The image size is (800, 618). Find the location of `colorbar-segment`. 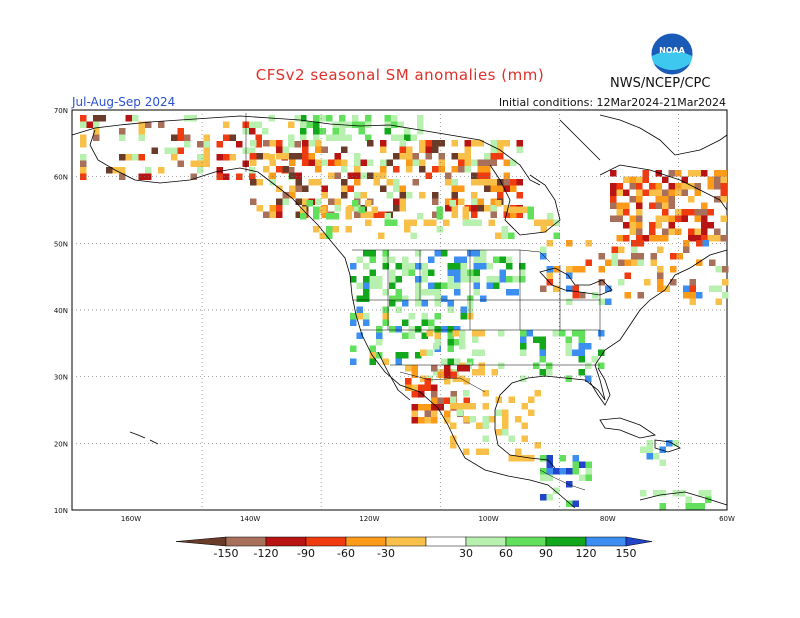

colorbar-segment is located at coordinates (246, 541).